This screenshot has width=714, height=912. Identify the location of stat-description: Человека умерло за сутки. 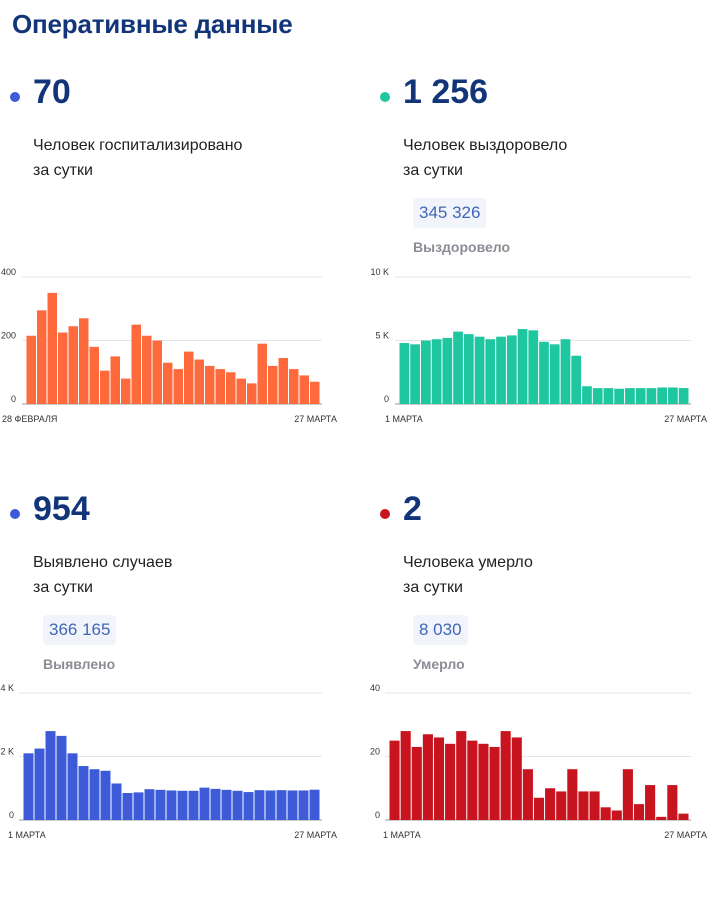
(553, 575).